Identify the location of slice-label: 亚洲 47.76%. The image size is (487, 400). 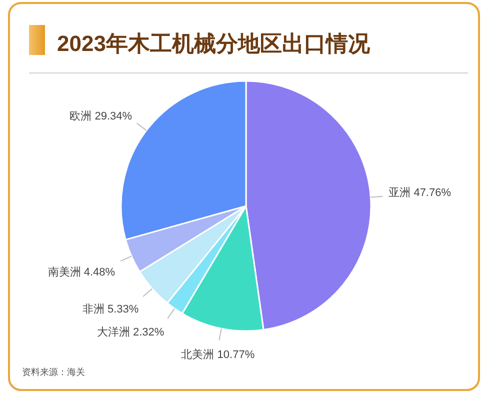
(420, 192).